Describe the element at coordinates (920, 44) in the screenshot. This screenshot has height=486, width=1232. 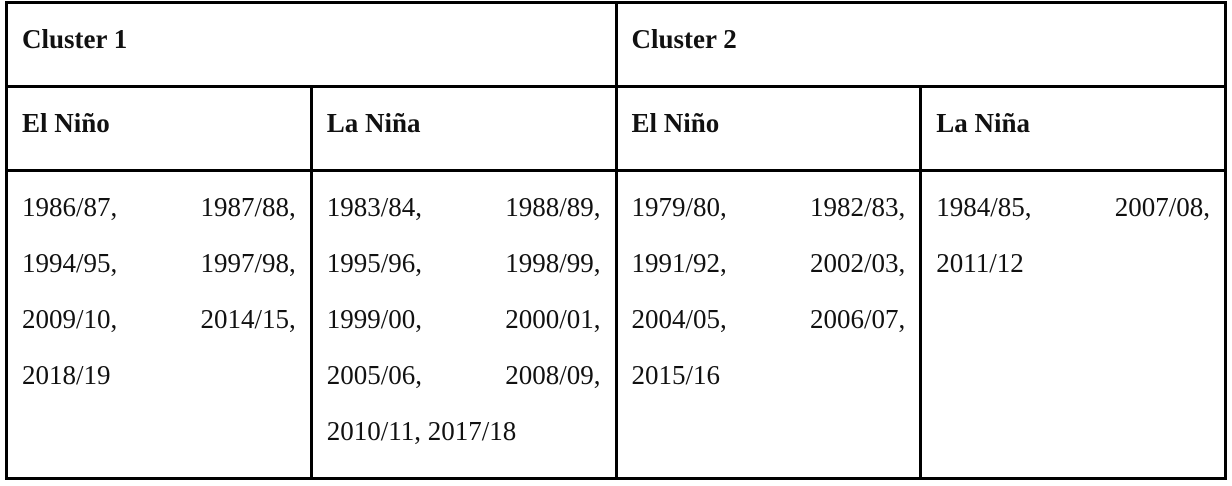
I see `header-cell: Cluster 2` at that location.